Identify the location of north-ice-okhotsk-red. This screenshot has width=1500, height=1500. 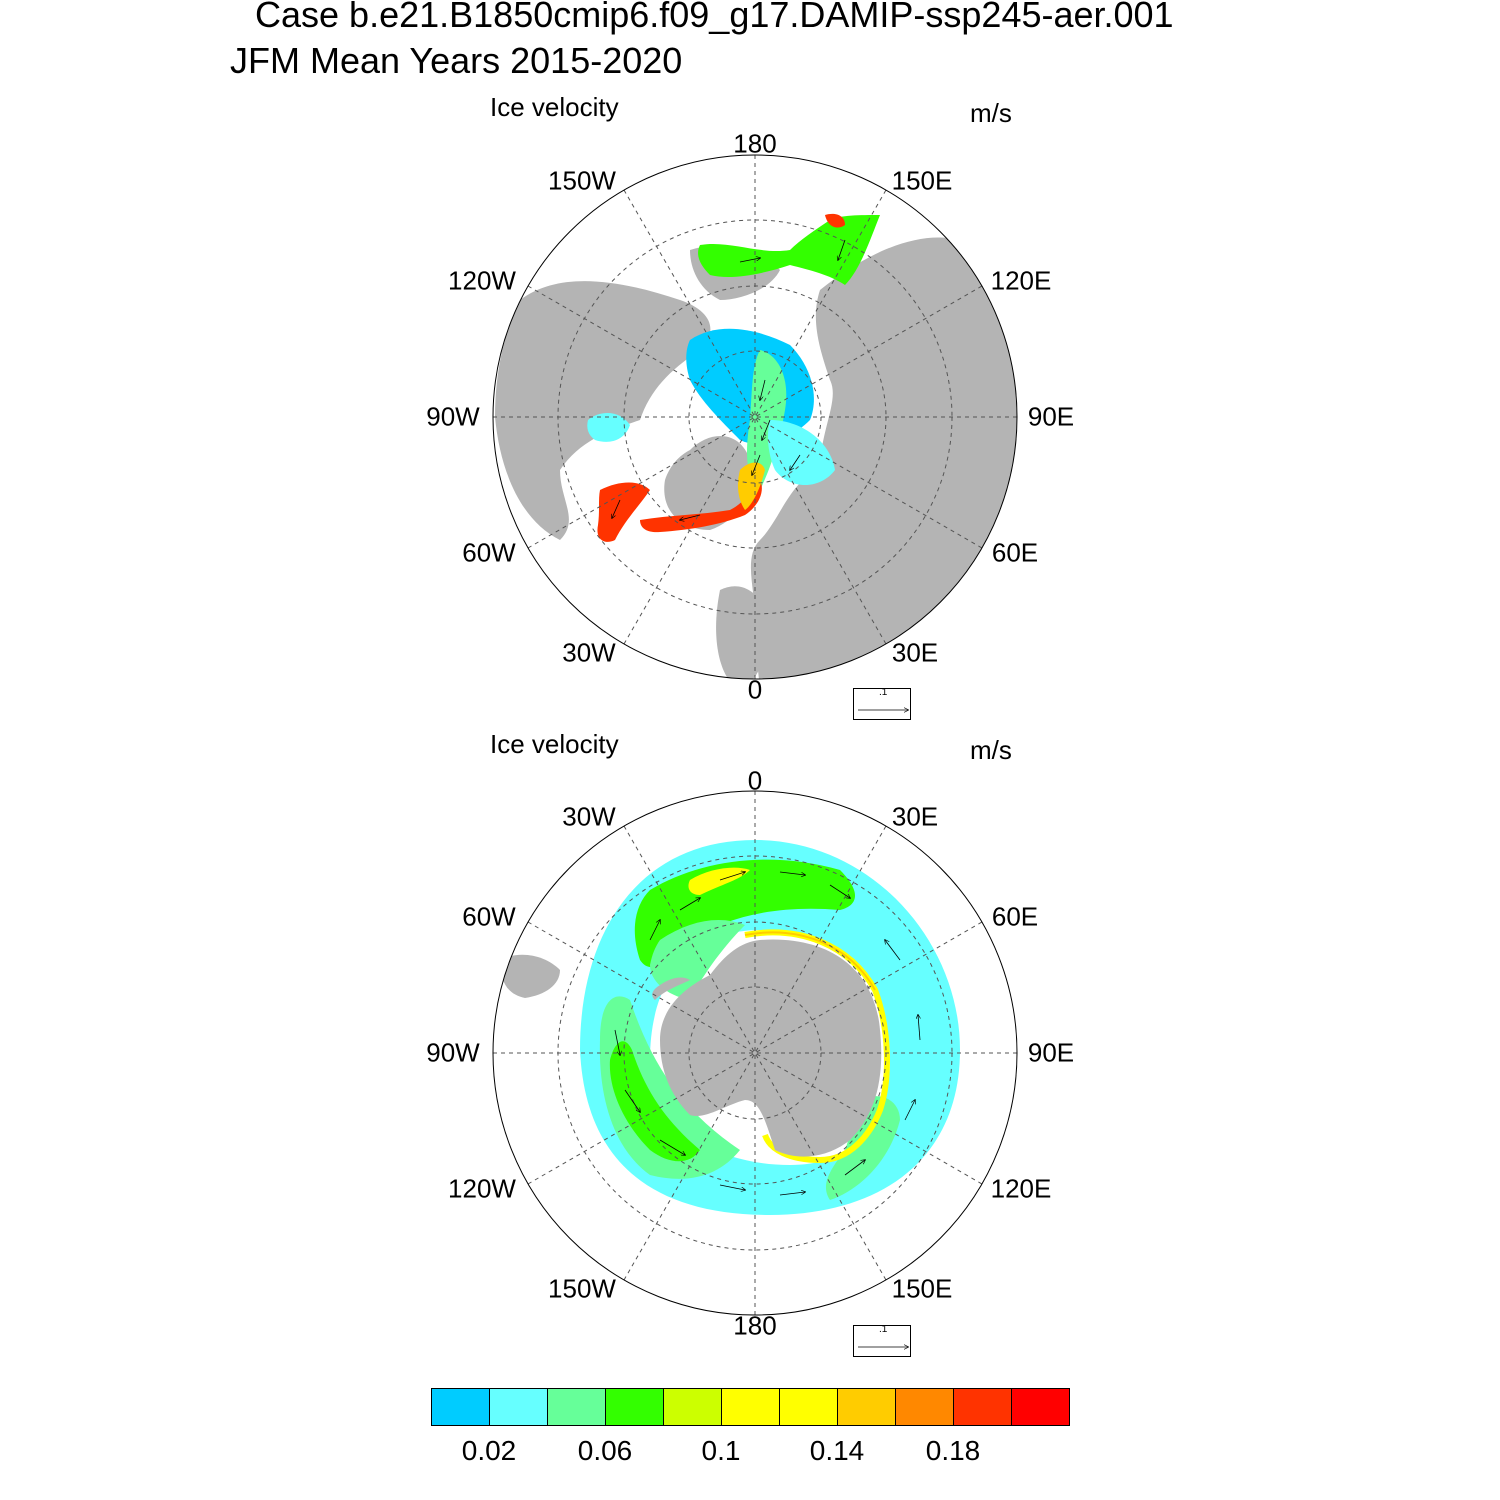
(835, 220).